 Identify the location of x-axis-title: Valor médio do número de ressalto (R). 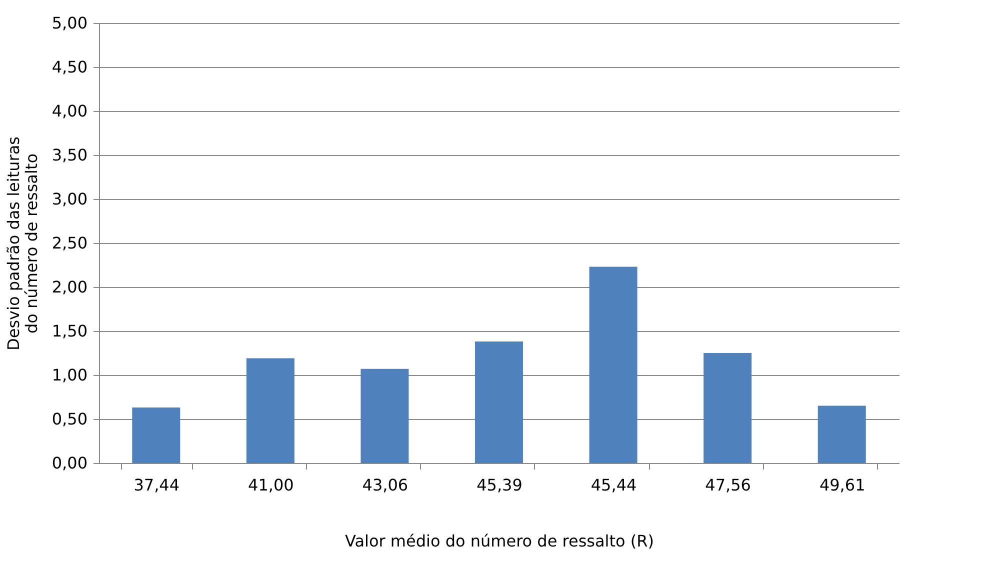
(499, 541).